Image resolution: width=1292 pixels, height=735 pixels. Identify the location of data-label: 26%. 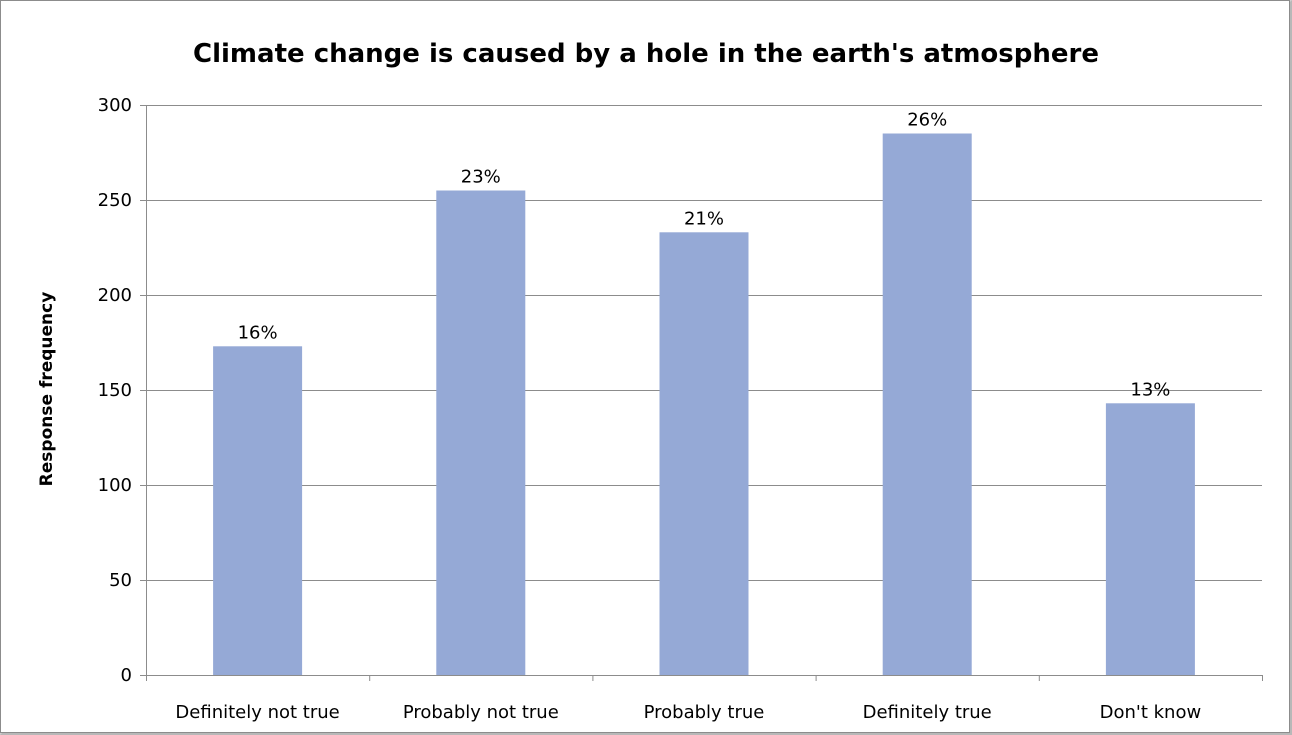
(927, 120).